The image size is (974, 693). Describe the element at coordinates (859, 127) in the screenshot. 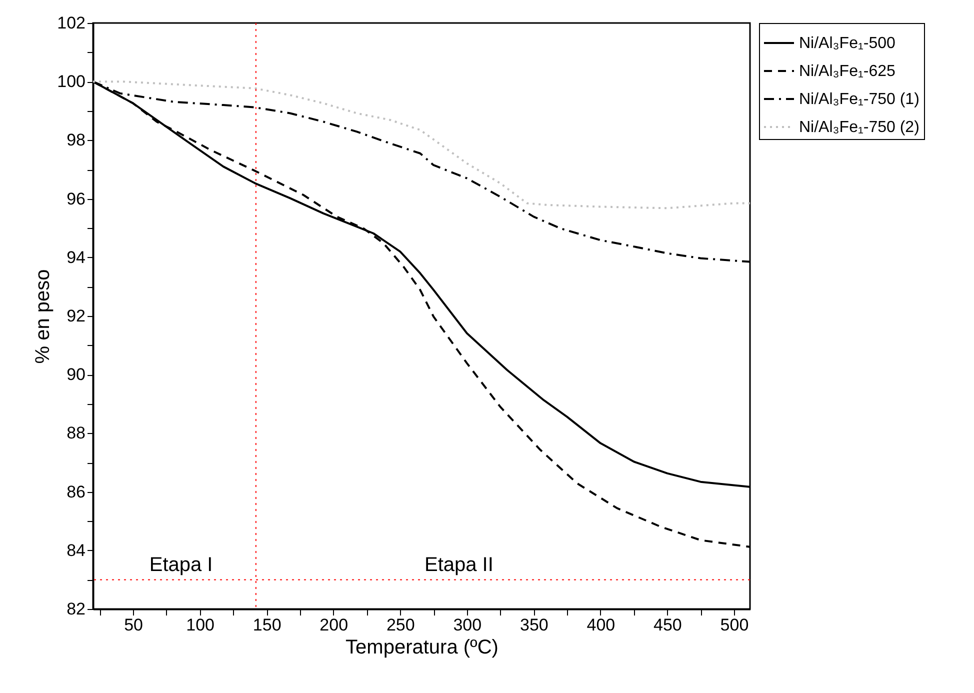

I see `legend-label: Ni/Al₃Fe₁-750 (2)` at that location.